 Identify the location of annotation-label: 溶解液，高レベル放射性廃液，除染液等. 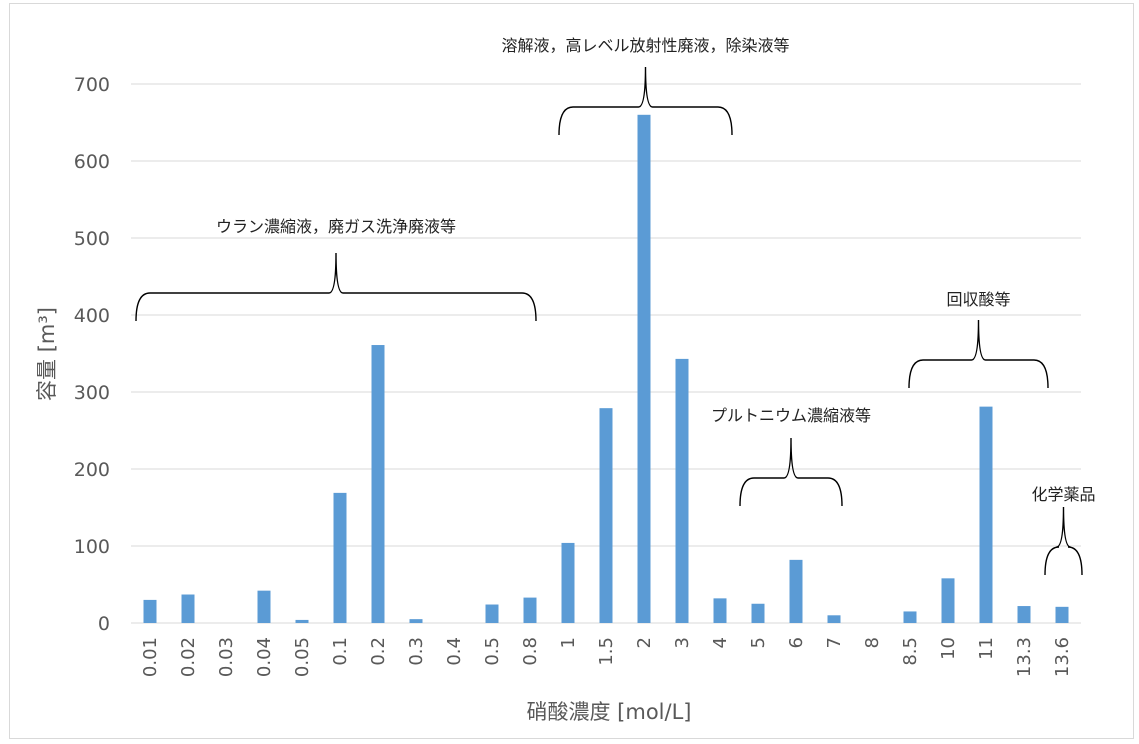
(645, 45).